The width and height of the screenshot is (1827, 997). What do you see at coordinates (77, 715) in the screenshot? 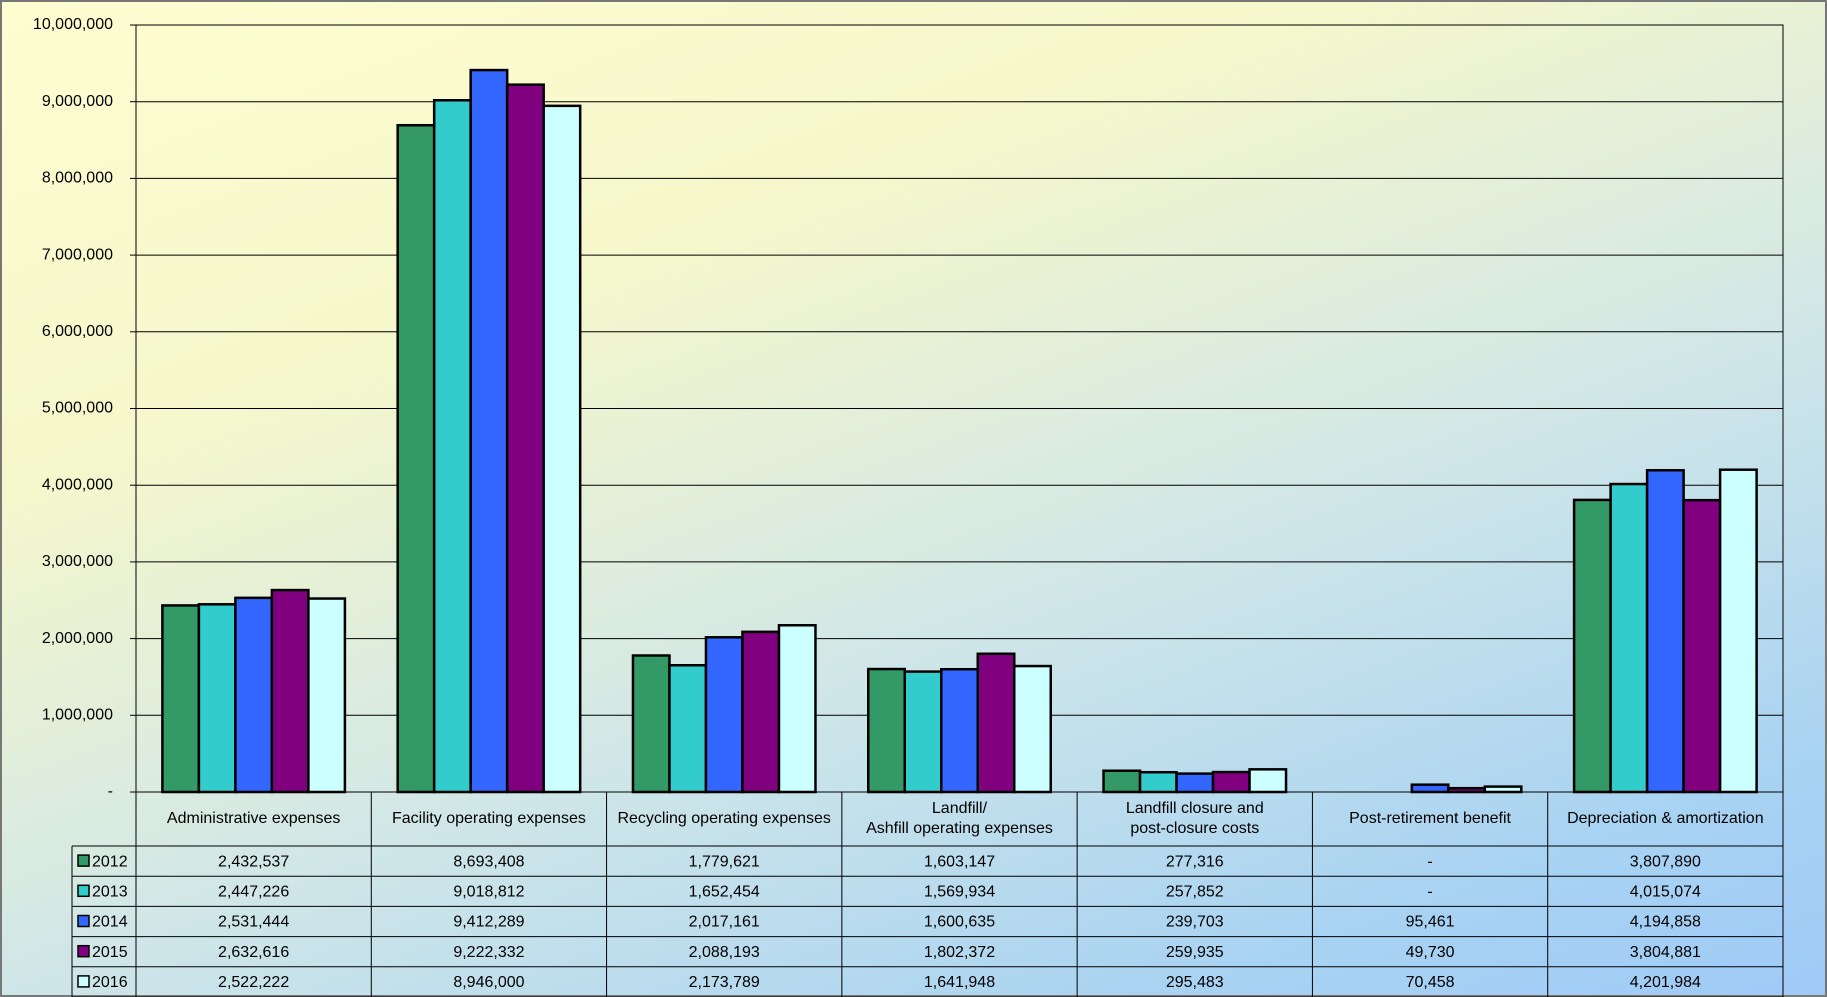
I see `y-tick-label: 1,000,000` at bounding box center [77, 715].